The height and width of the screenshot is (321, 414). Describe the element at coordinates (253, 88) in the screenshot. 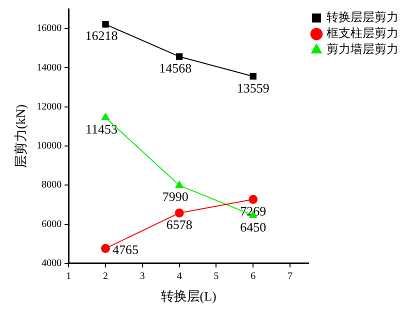

I see `data-label: 13559` at that location.